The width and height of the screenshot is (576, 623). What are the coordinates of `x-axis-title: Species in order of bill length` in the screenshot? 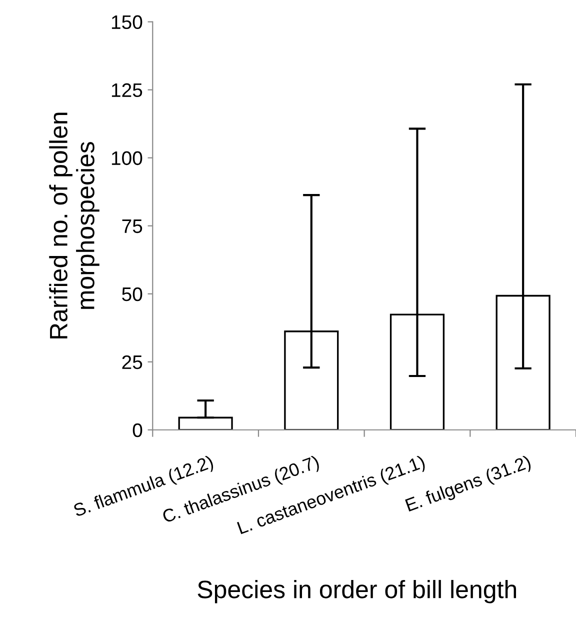 It's located at (357, 592).